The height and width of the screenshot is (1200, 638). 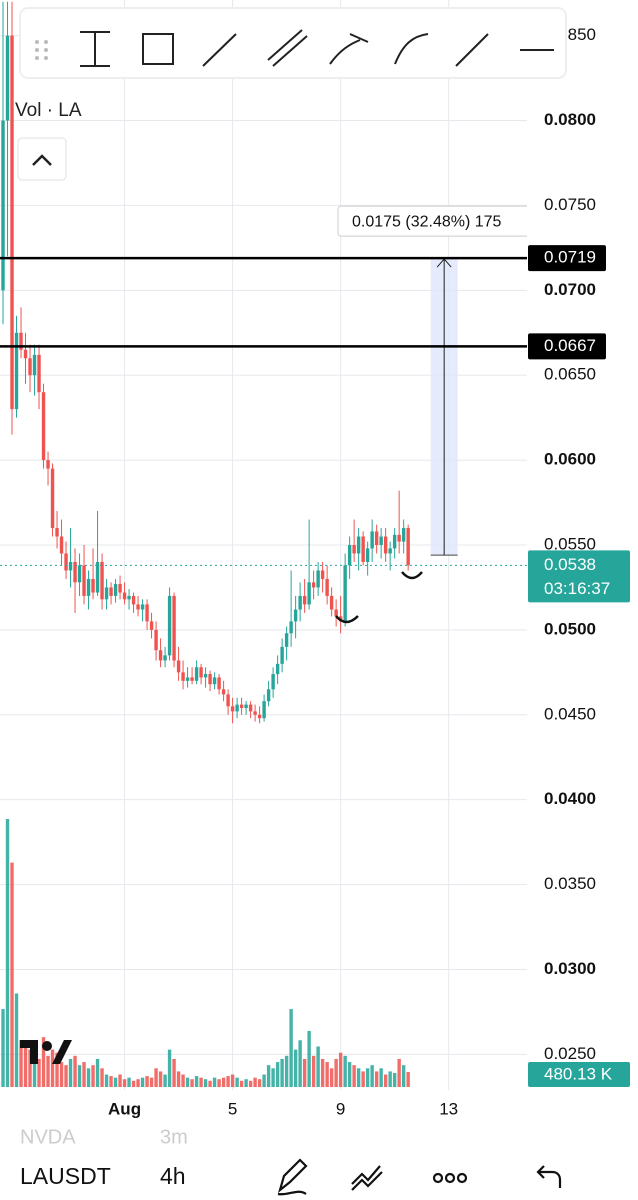 What do you see at coordinates (349, 49) in the screenshot?
I see `tool-brush` at bounding box center [349, 49].